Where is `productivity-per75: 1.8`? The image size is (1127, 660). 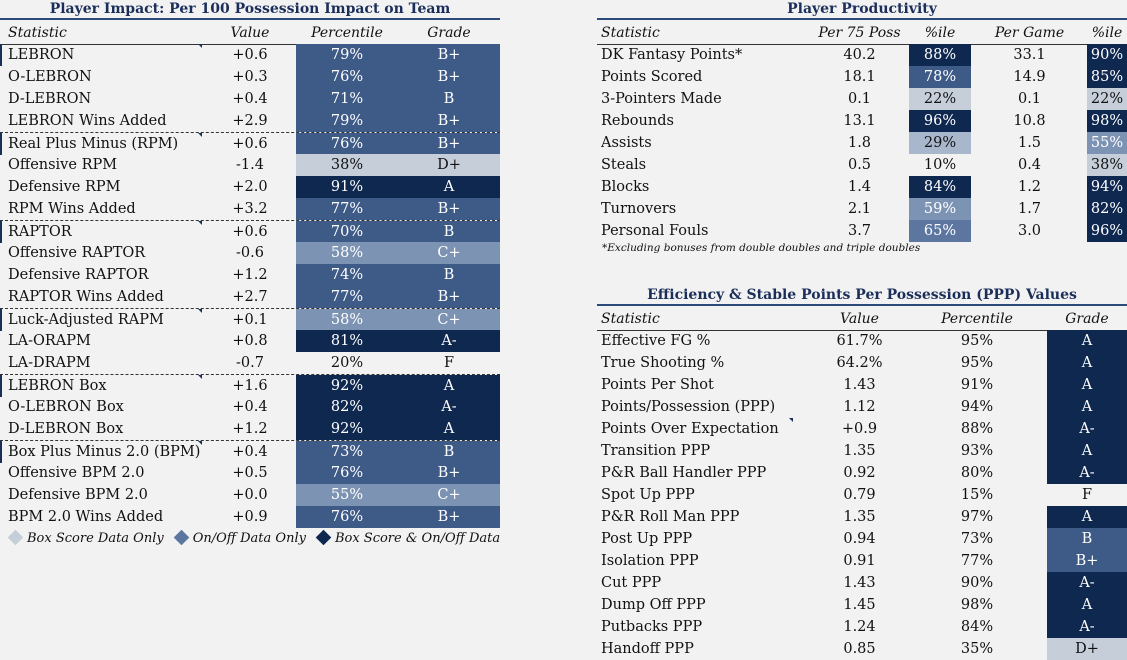
productivity-per75: 1.8 is located at coordinates (859, 143).